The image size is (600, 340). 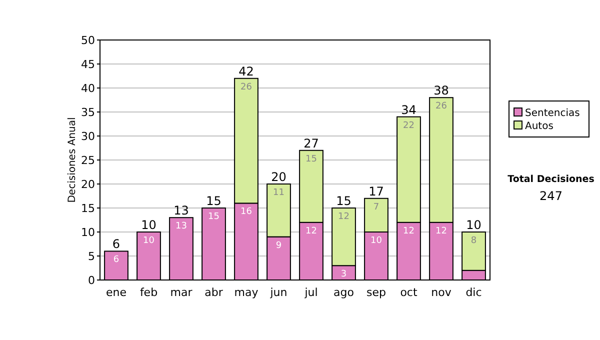 What do you see at coordinates (88, 112) in the screenshot?
I see `y-tick-label: 35` at bounding box center [88, 112].